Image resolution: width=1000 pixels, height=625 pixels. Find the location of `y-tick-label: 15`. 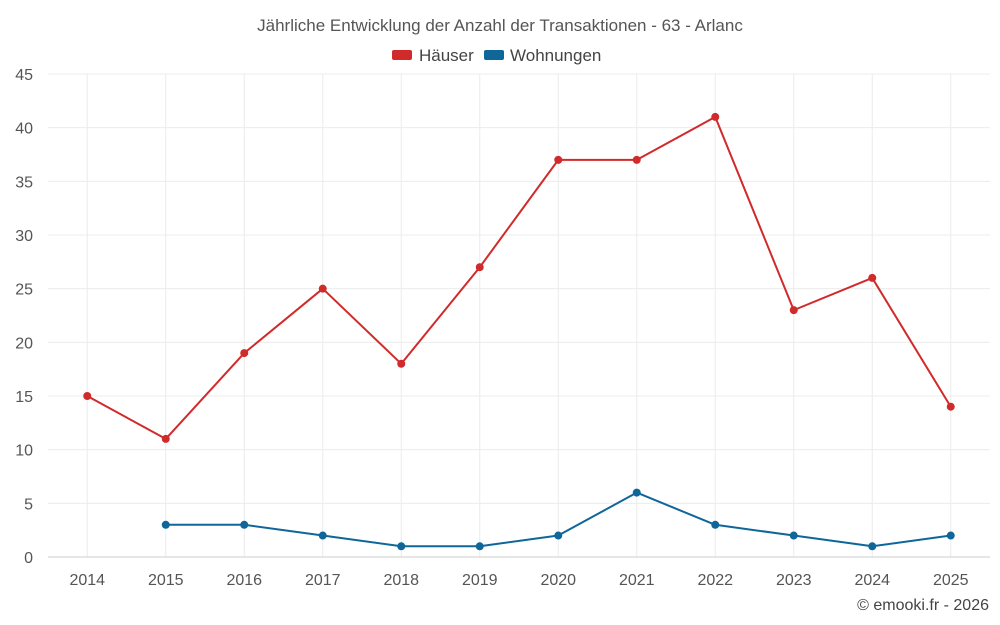

y-tick-label: 15 is located at coordinates (24, 397).